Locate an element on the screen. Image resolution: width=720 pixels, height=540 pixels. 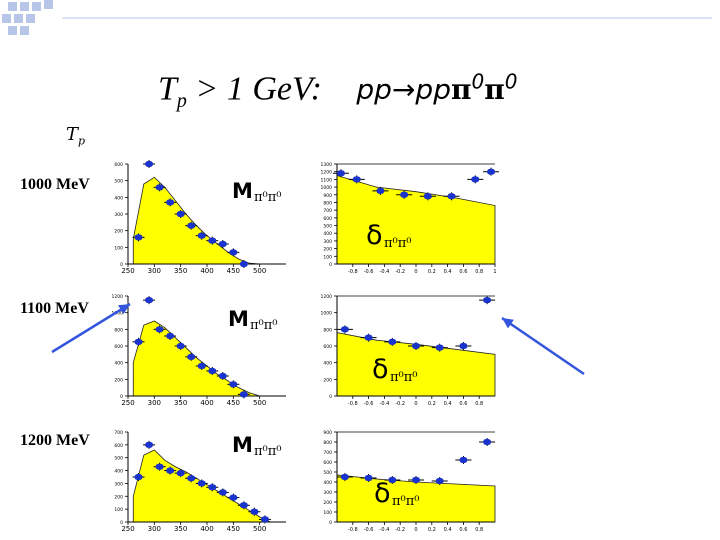
x-tick-label: 300 is located at coordinates (154, 271).